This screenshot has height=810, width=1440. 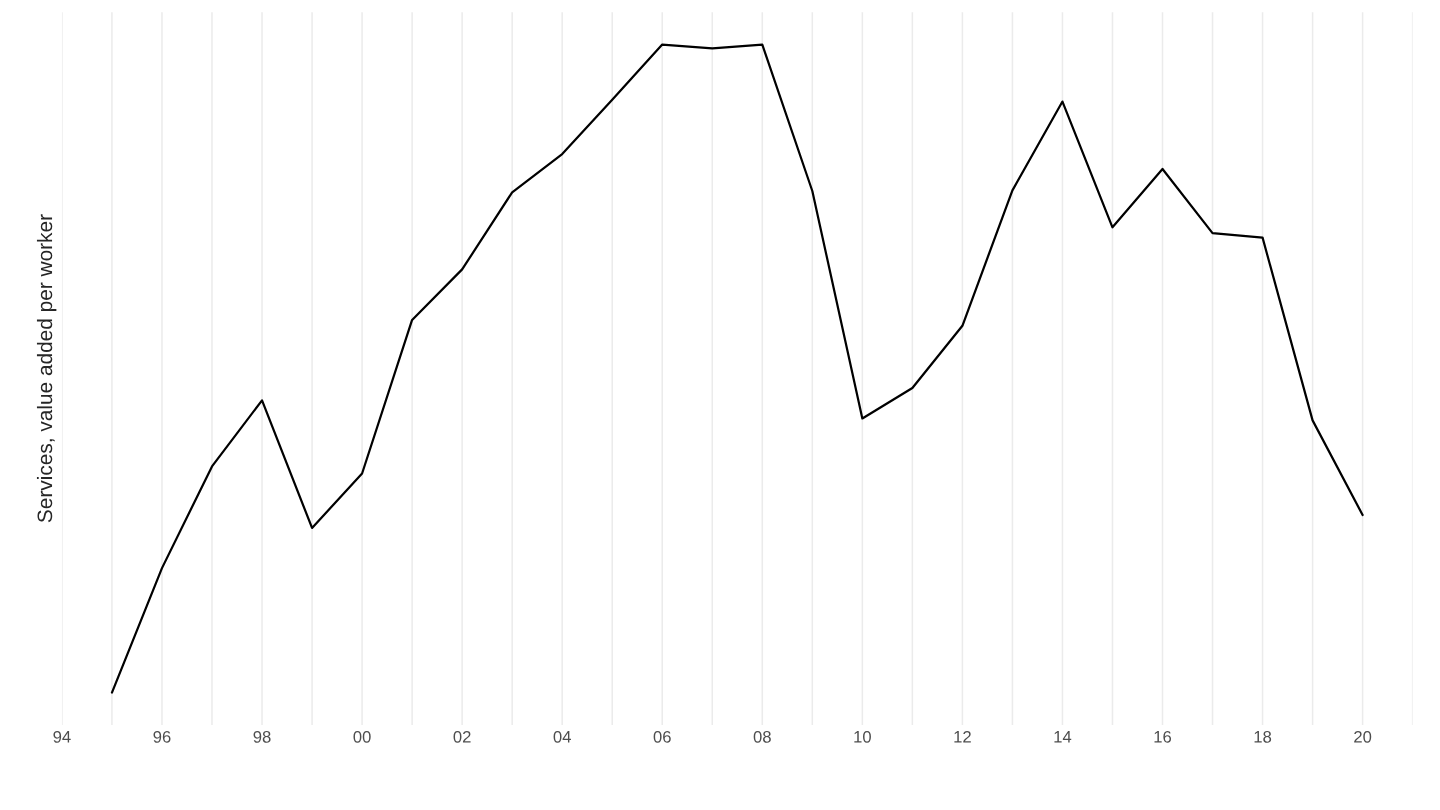 I want to click on x-tick-label: 12, so click(x=962, y=736).